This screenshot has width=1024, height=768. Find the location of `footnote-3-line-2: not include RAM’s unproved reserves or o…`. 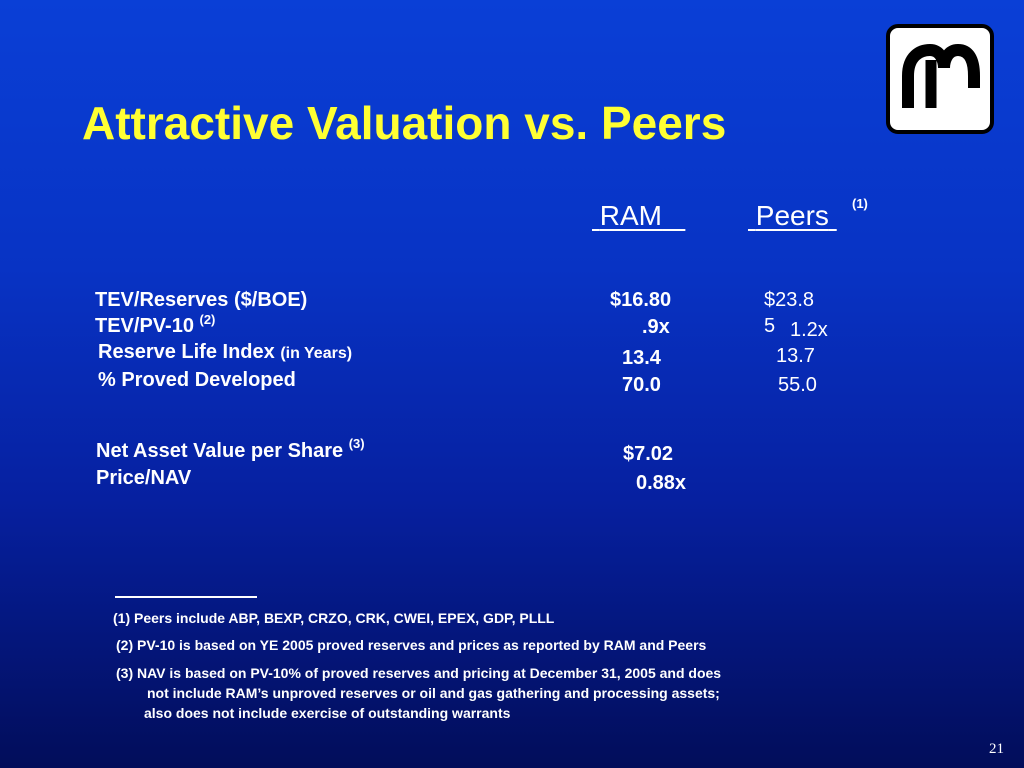

footnote-3-line-2: not include RAM’s unproved reserves or o… is located at coordinates (433, 693).